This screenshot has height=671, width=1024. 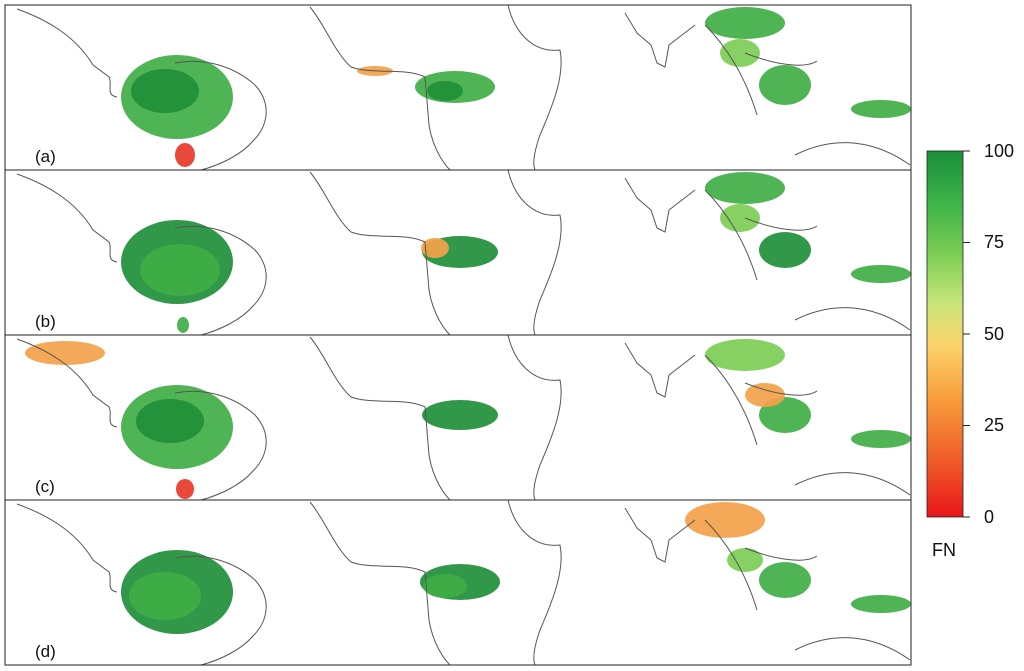 What do you see at coordinates (945, 334) in the screenshot?
I see `colorbar-gradient` at bounding box center [945, 334].